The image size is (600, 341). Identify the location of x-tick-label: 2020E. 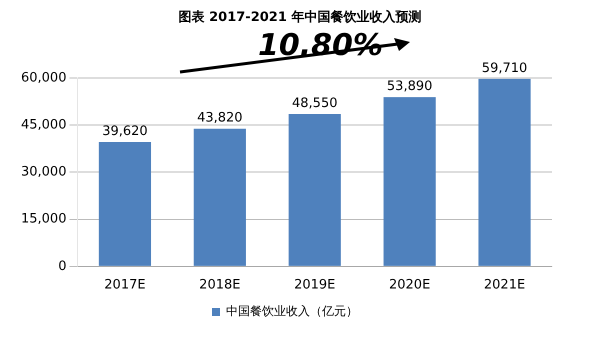
(409, 285).